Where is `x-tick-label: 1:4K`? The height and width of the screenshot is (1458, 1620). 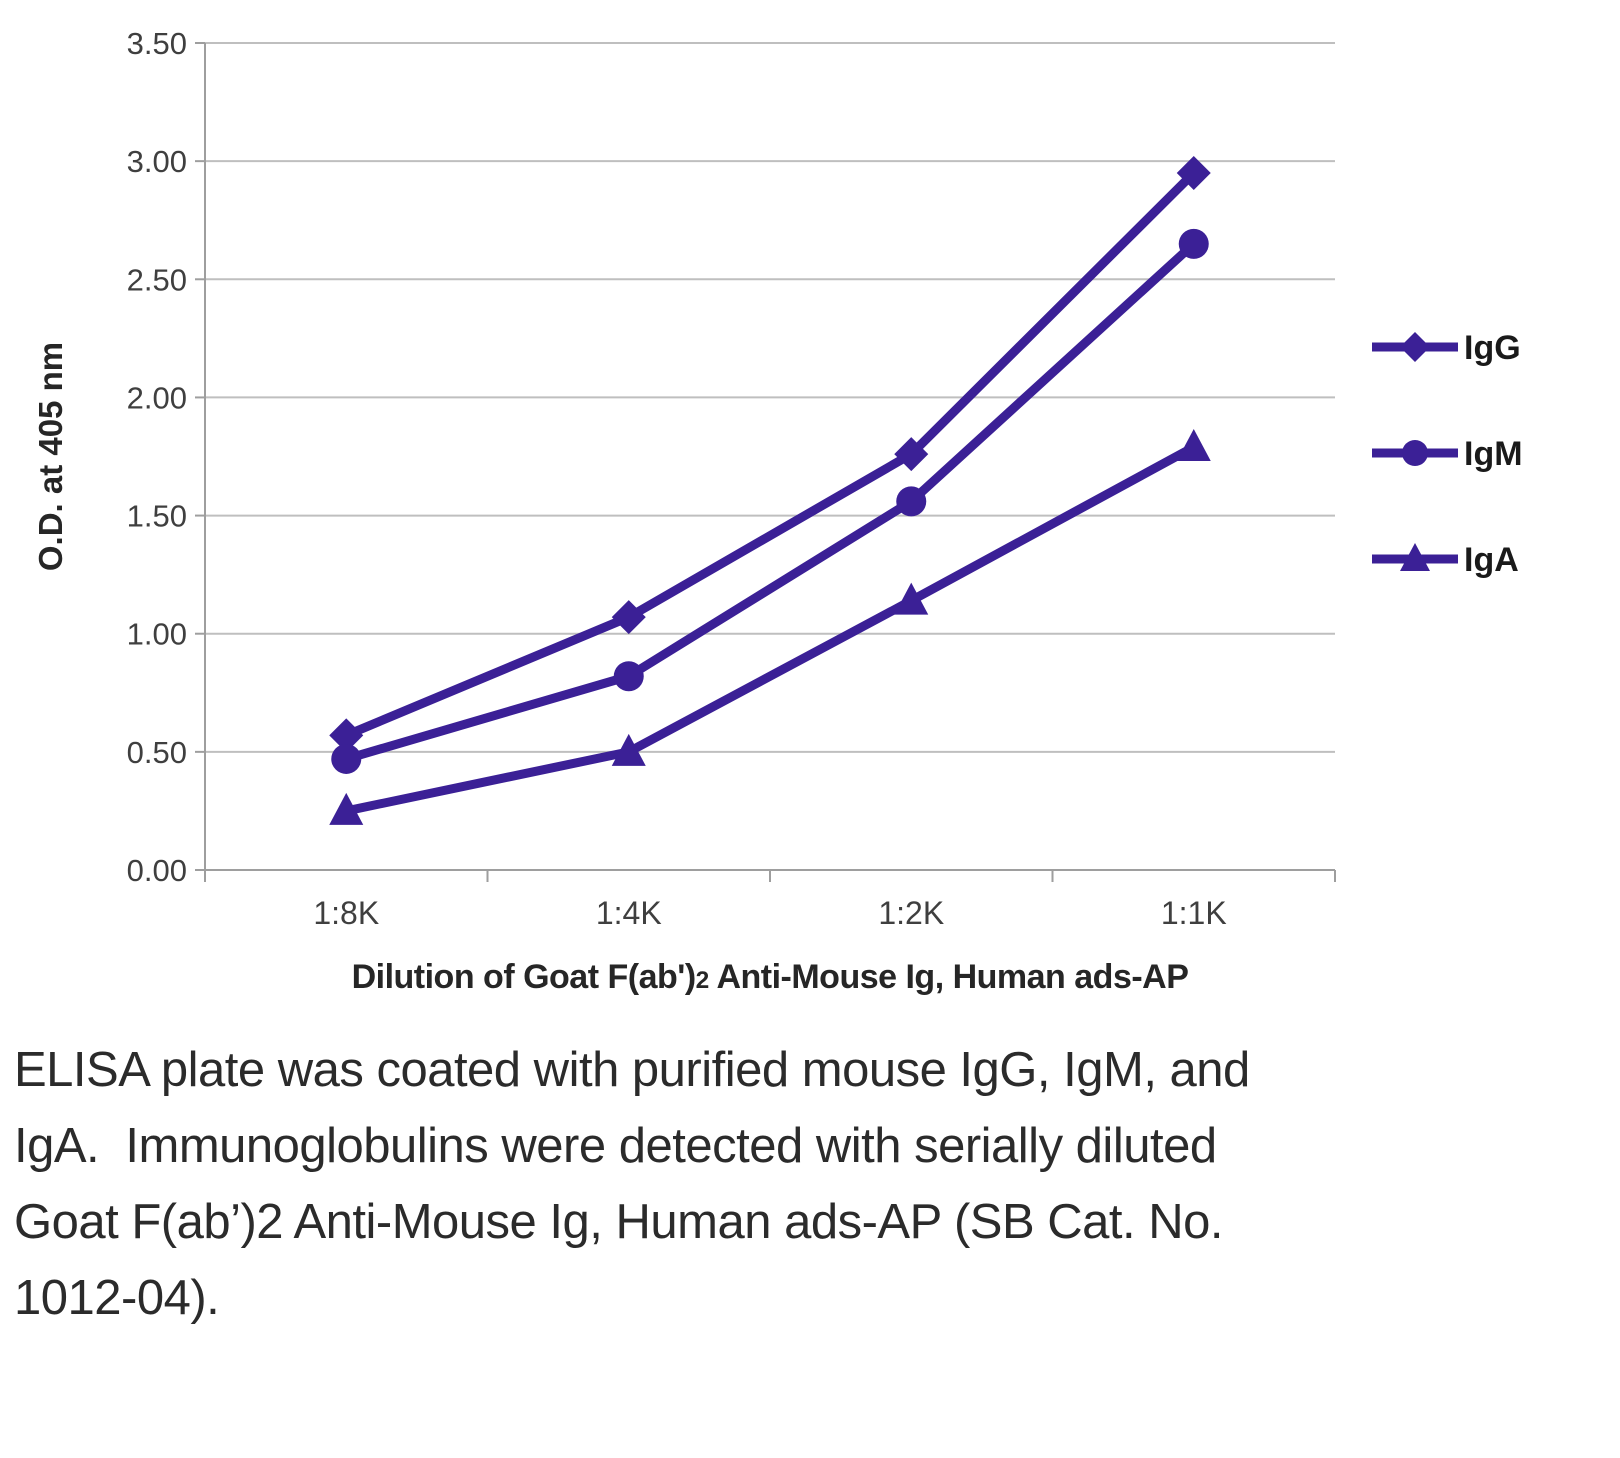 x-tick-label: 1:4K is located at coordinates (629, 913).